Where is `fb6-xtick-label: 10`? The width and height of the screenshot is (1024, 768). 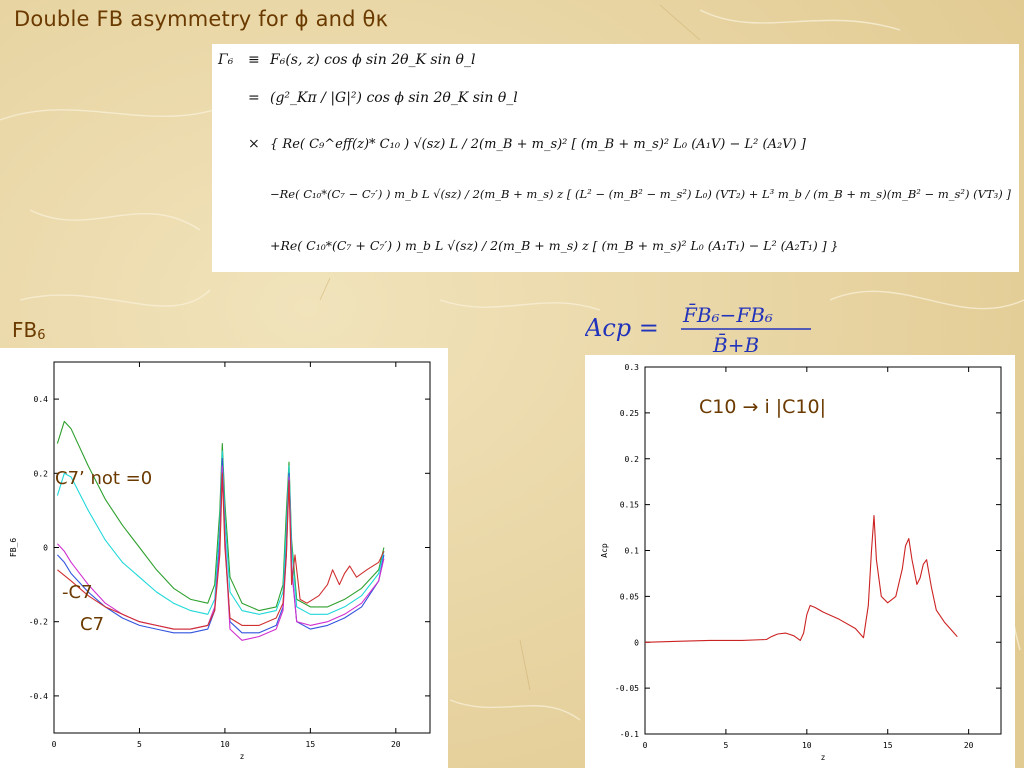 fb6-xtick-label: 10 is located at coordinates (225, 744).